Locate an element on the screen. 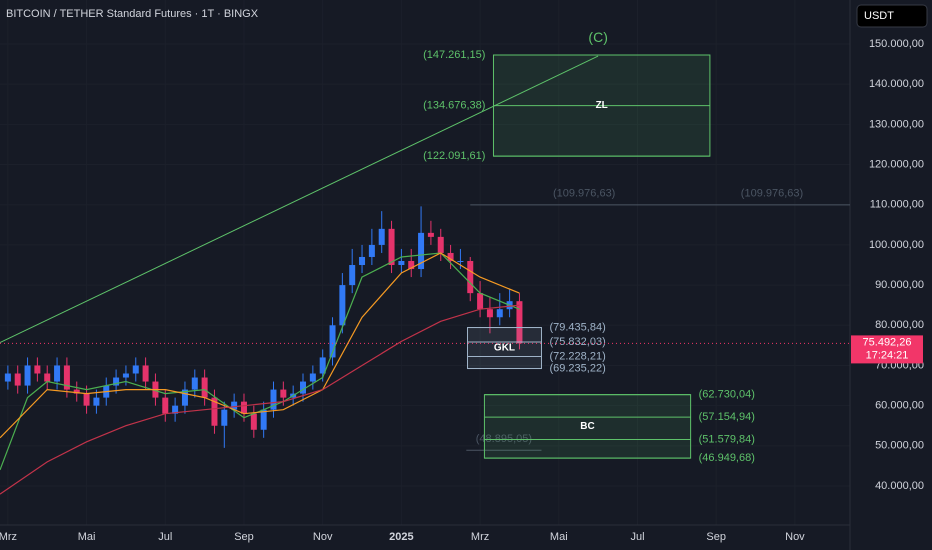 This screenshot has width=932, height=550. zone-level-label: (134.676,38) is located at coordinates (454, 105).